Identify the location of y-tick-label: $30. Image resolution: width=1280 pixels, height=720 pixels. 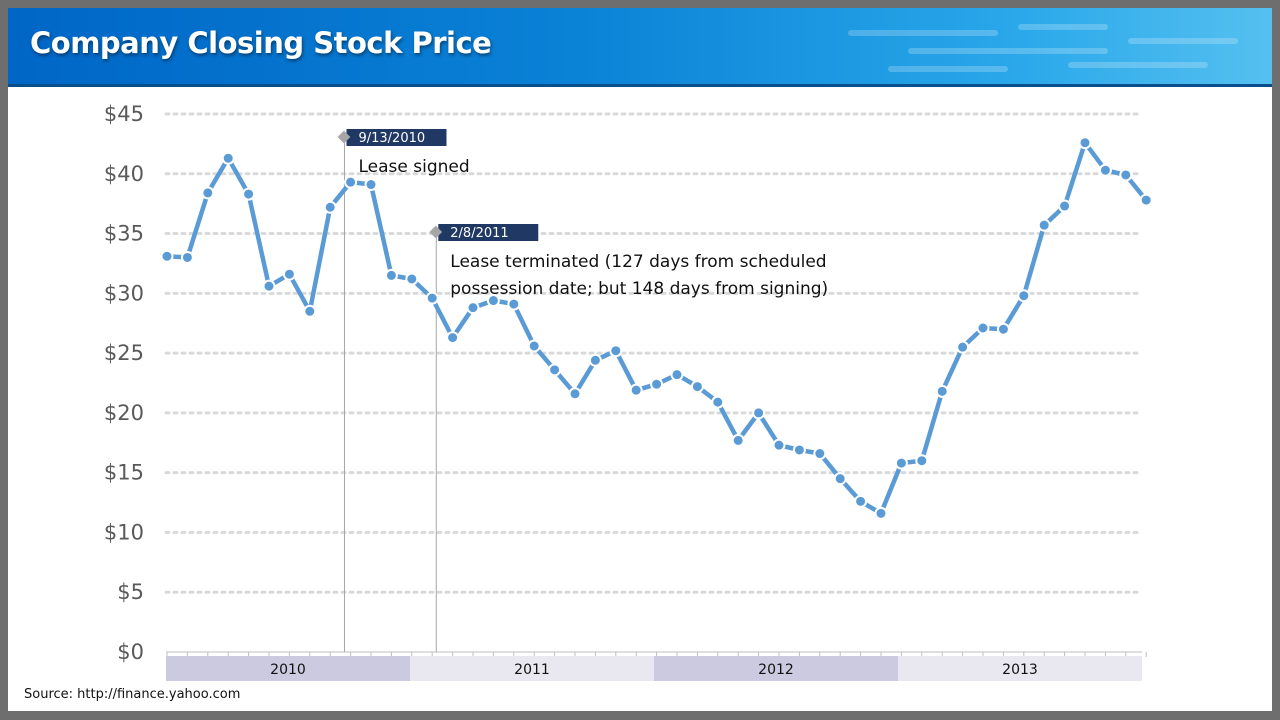
(124, 293).